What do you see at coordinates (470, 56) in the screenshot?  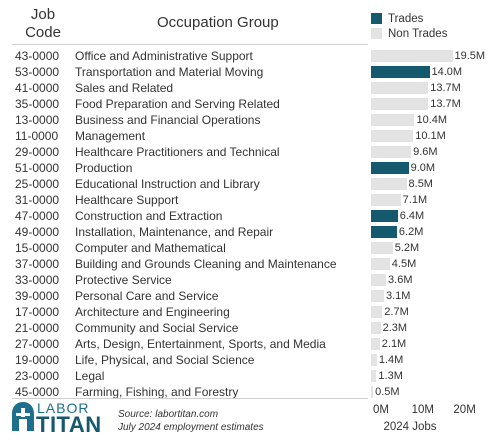 I see `bar-value-label: 19.5M` at bounding box center [470, 56].